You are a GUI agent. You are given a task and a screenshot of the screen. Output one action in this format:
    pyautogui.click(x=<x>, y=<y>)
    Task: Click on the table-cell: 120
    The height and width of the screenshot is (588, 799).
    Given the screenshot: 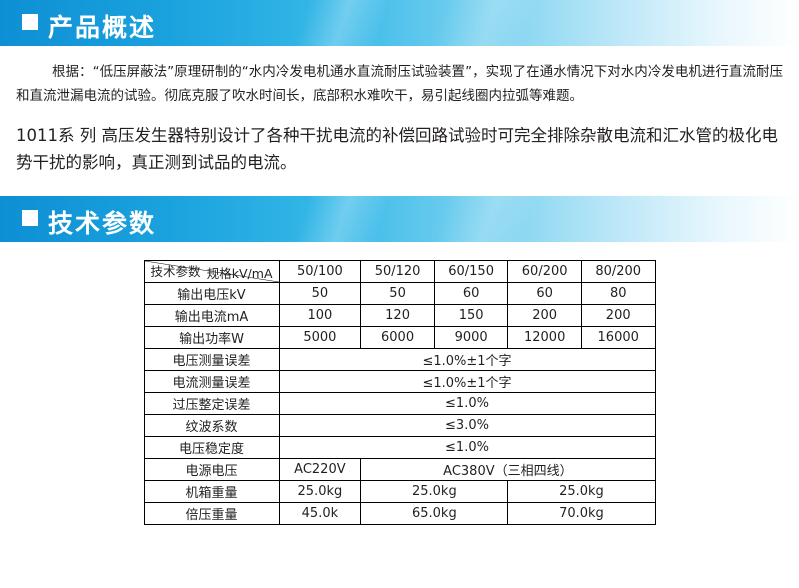 What is the action you would take?
    pyautogui.click(x=397, y=315)
    